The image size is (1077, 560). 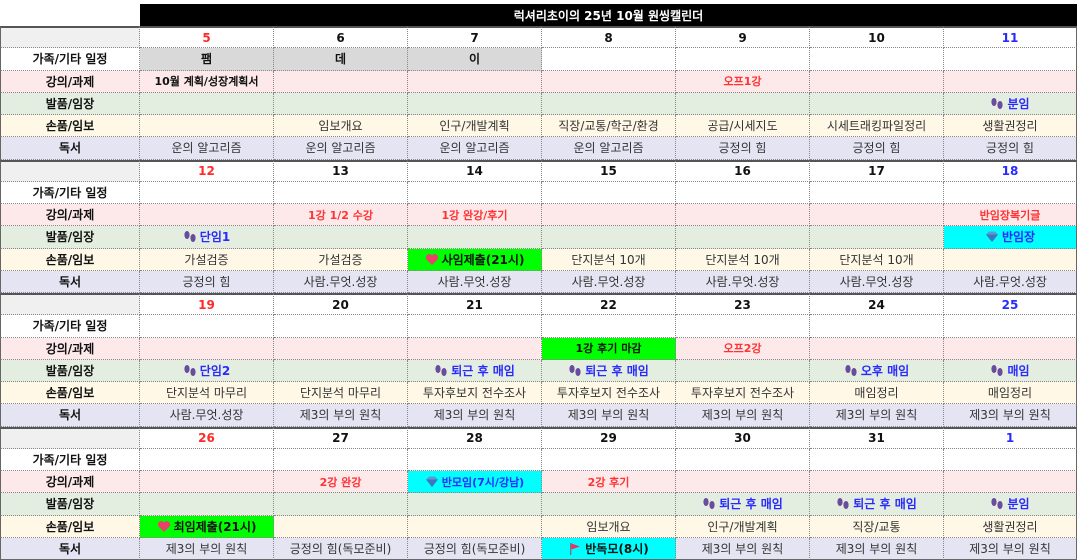 What do you see at coordinates (475, 304) in the screenshot?
I see `date-cell: 21` at bounding box center [475, 304].